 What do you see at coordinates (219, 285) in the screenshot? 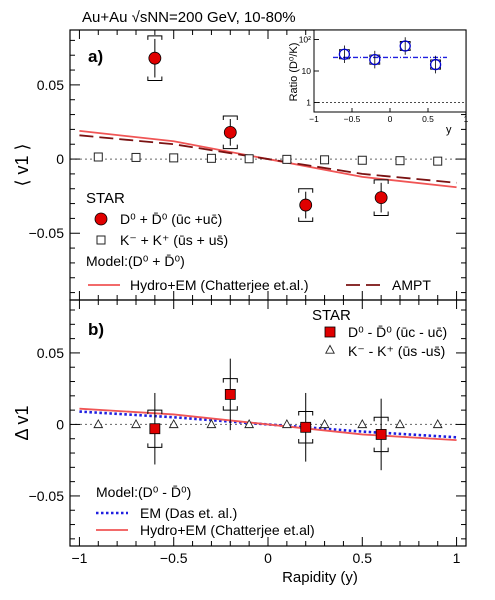
I see `legend-label: Hydro+EM (Chatterjee et.al.)` at bounding box center [219, 285].